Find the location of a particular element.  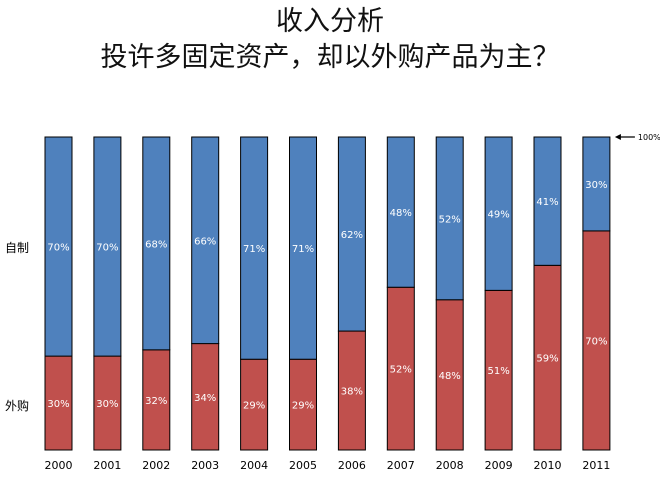

data-label-self-made-2007: 48% is located at coordinates (401, 213).